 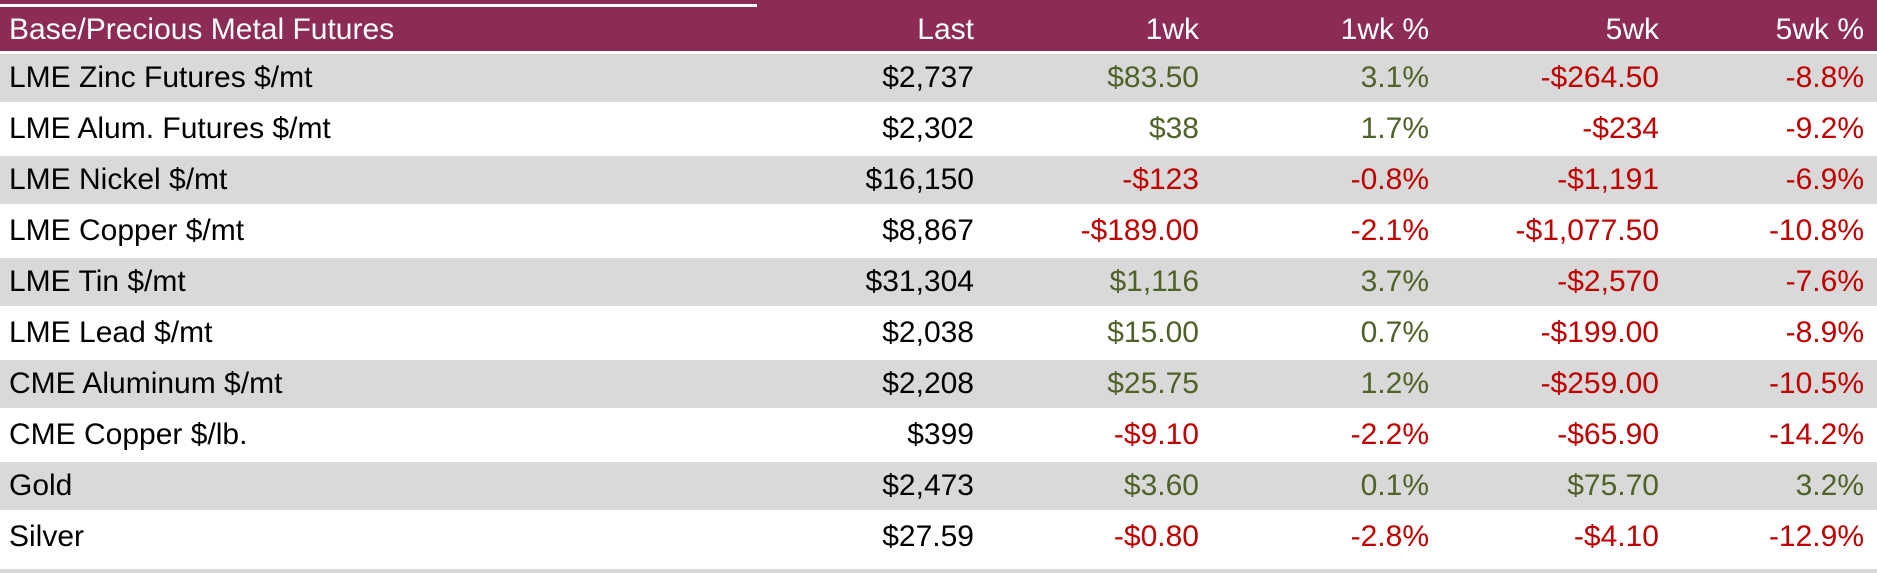 I want to click on 1wk-pct-cell: 3.7%, so click(x=1394, y=281).